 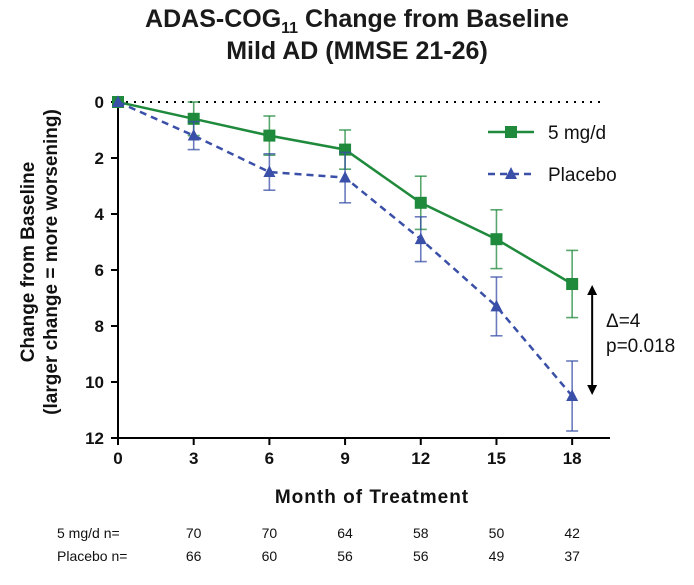 I want to click on x-axis-label: Month of Treatment, so click(x=372, y=497).